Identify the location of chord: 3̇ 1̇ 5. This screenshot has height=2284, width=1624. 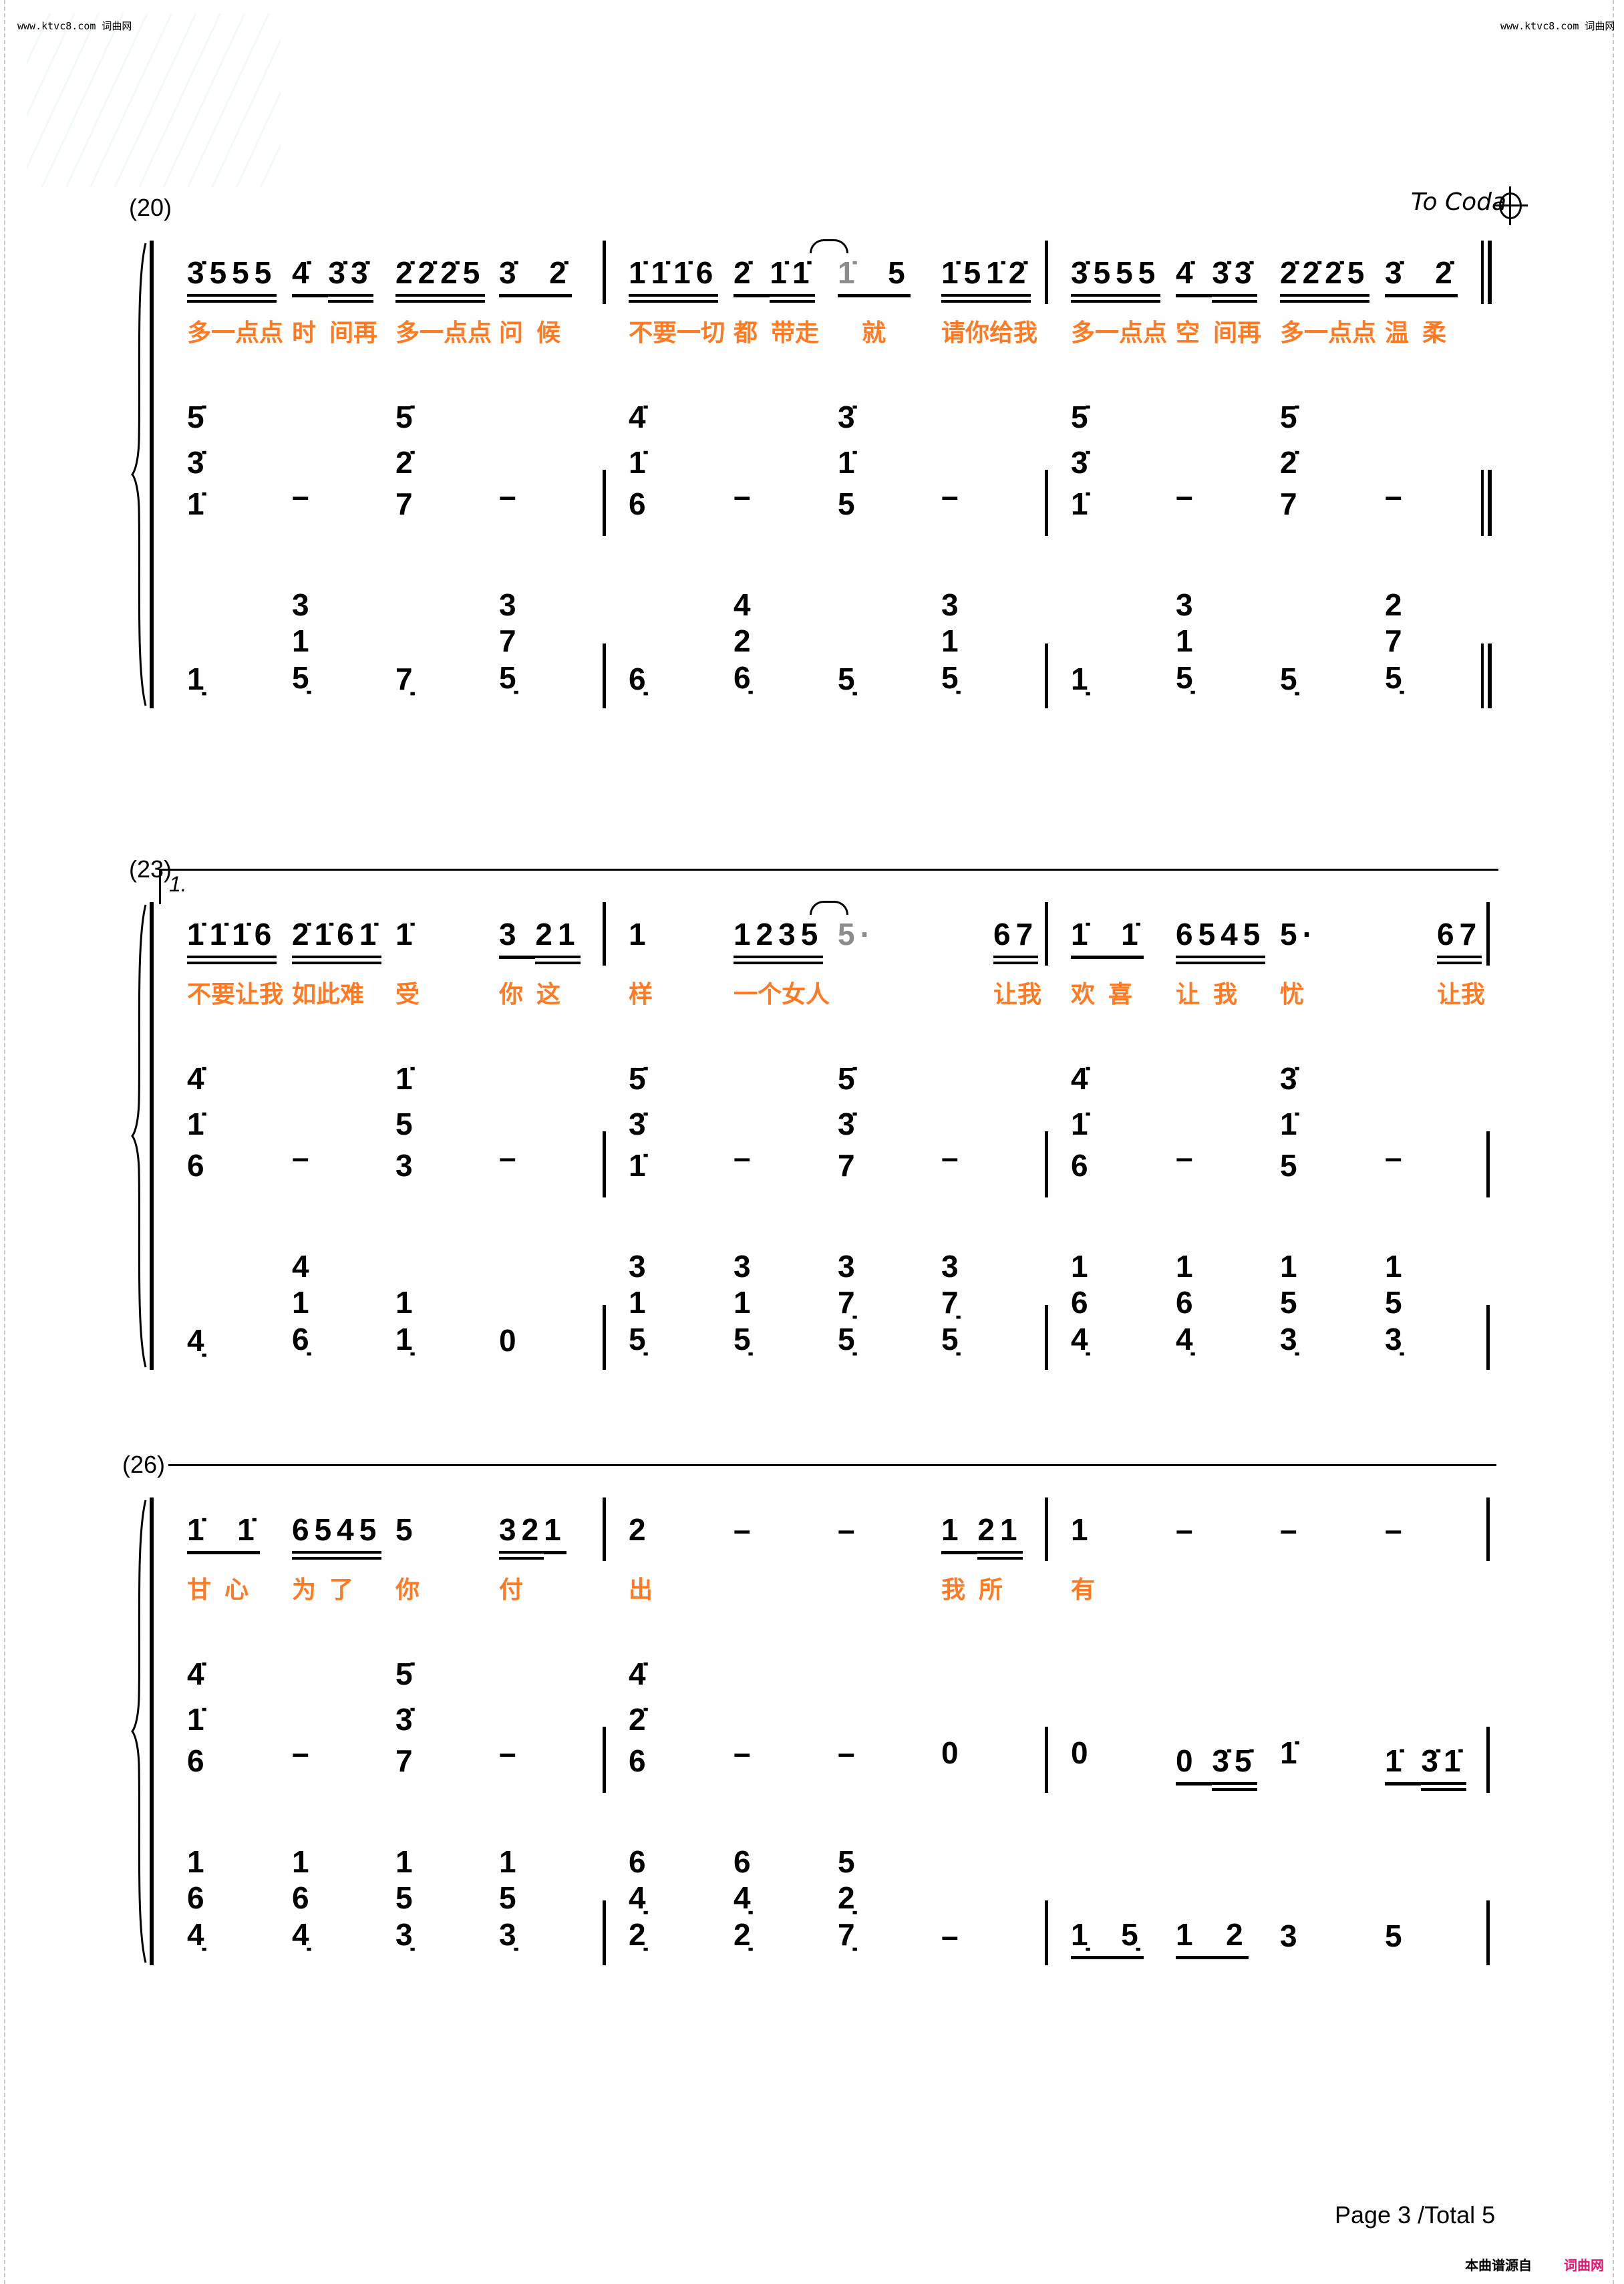
(1288, 1120).